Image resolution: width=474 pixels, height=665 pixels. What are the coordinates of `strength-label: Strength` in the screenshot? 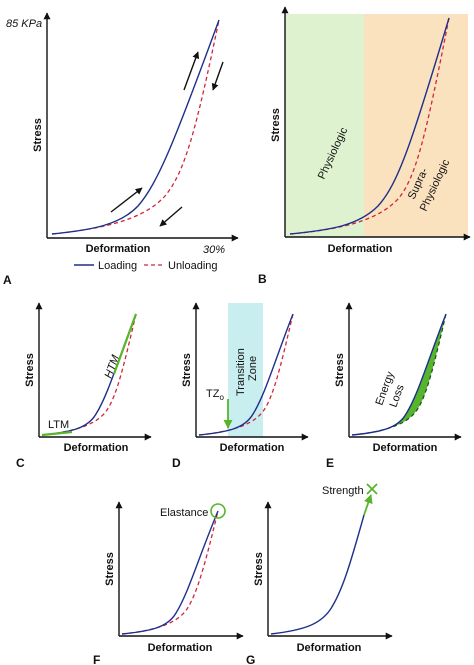 It's located at (343, 491).